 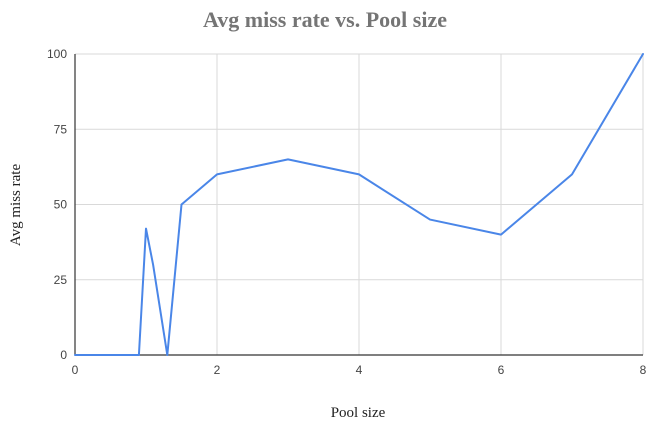 I want to click on y-tick-label: 0, so click(x=63, y=355).